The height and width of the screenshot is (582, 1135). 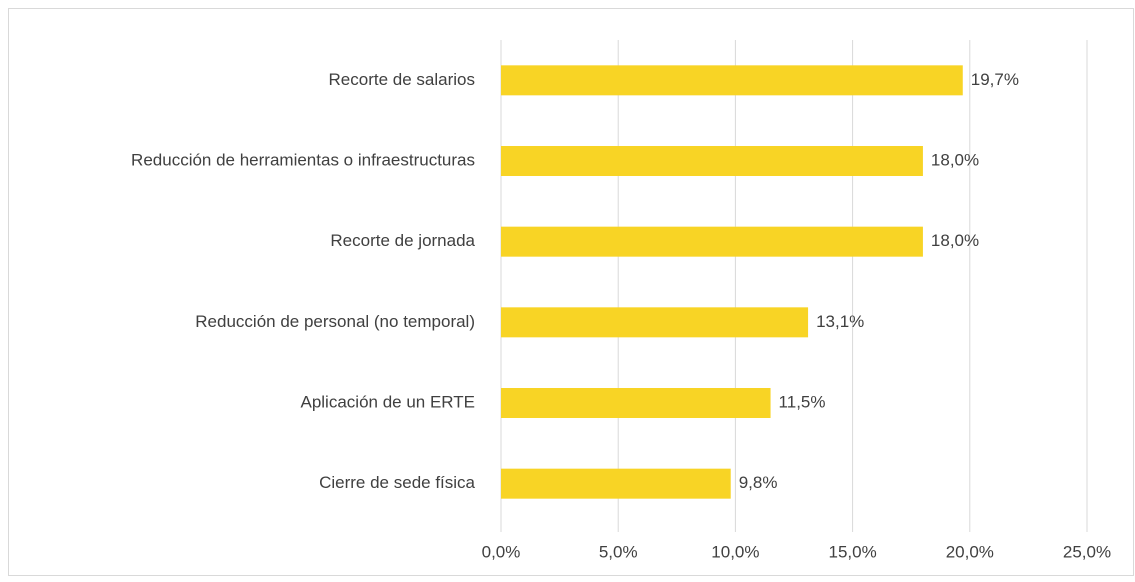 I want to click on data-label: 11,5%, so click(x=802, y=401).